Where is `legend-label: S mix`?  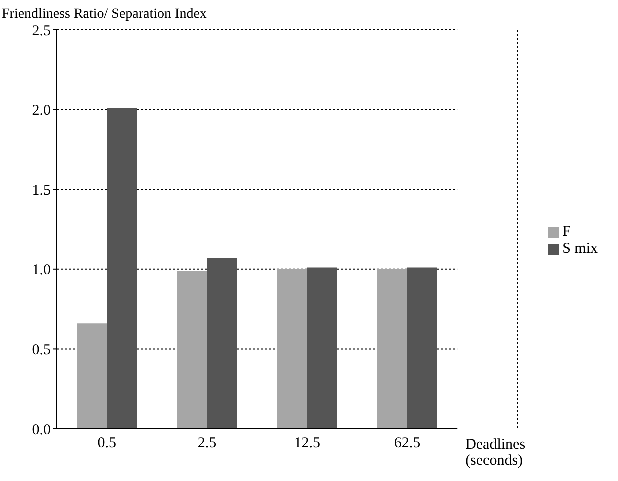 legend-label: S mix is located at coordinates (580, 248).